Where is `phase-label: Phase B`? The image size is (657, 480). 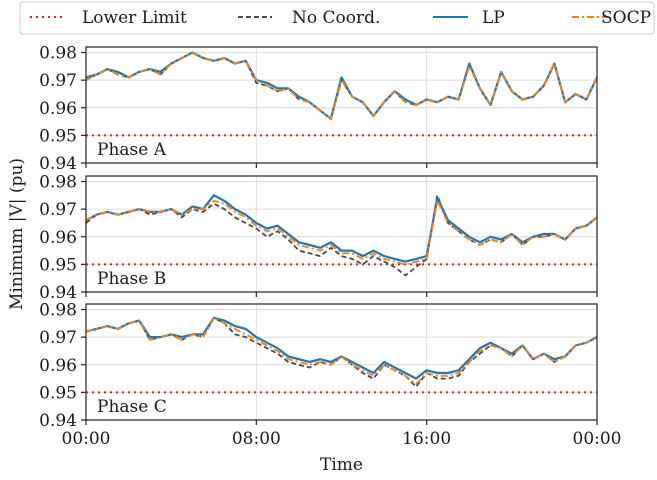 phase-label: Phase B is located at coordinates (131, 279).